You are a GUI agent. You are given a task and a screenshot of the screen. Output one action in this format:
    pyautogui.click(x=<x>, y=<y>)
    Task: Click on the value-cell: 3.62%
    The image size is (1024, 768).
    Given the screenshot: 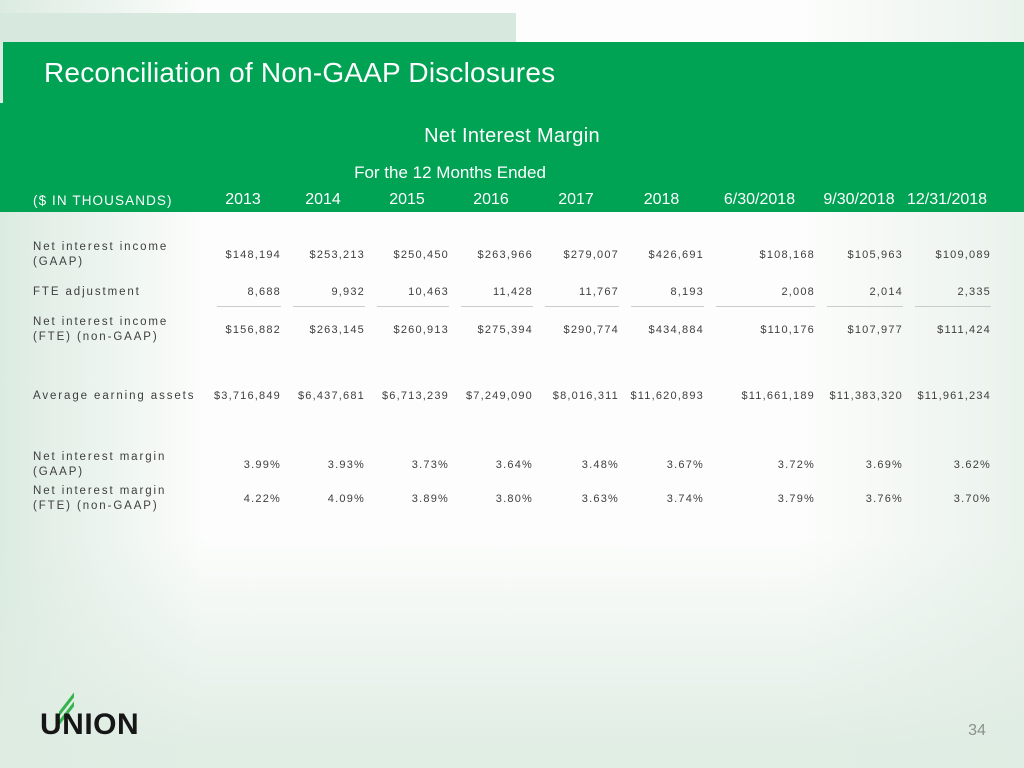 What is the action you would take?
    pyautogui.click(x=972, y=465)
    